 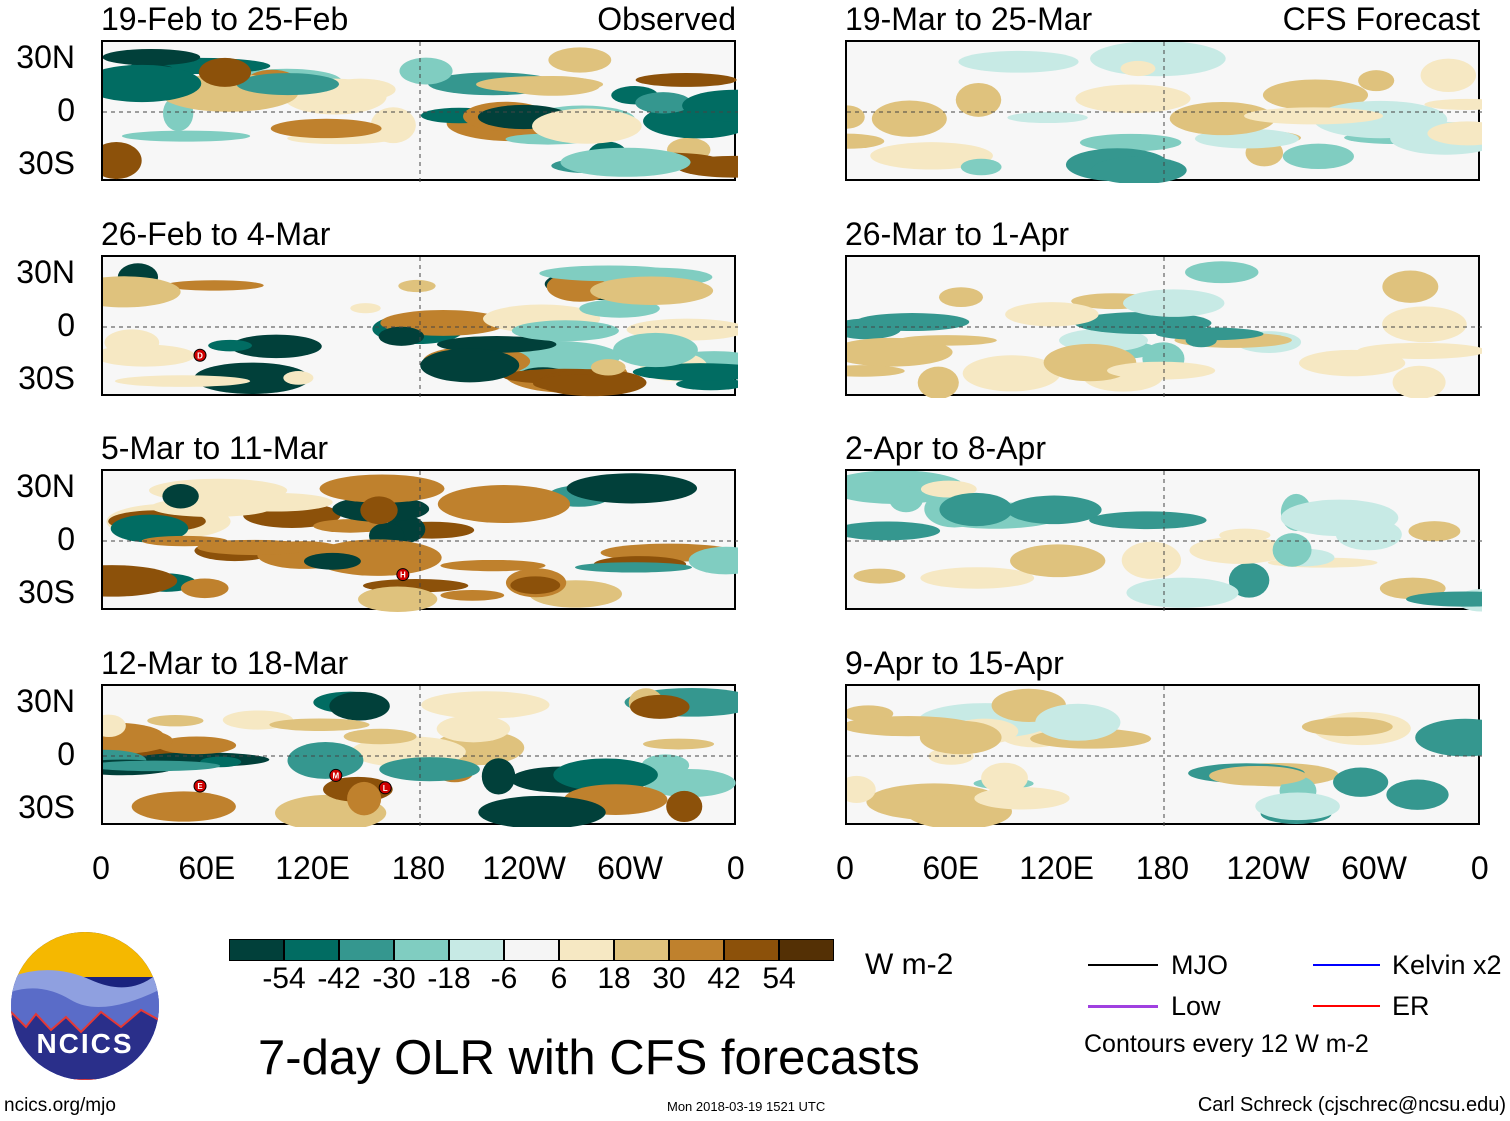 I want to click on lon-label: 60E, so click(x=207, y=868).